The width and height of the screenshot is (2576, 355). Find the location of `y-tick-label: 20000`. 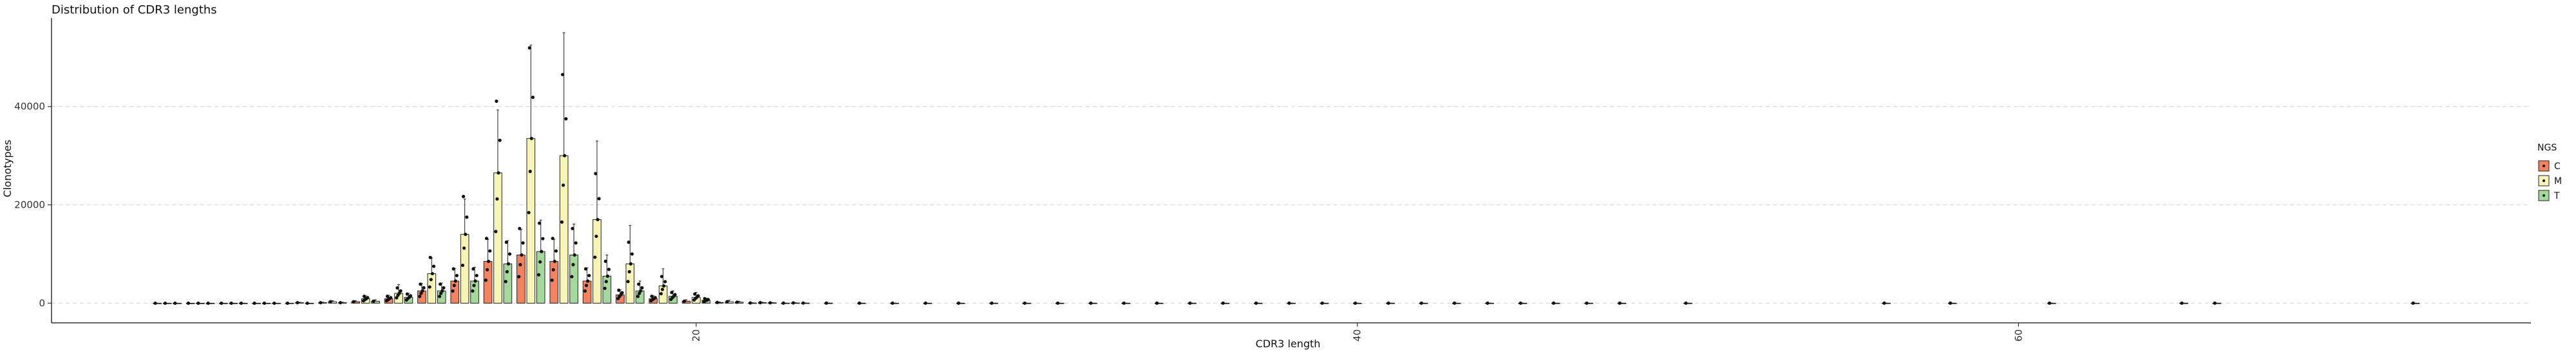

y-tick-label: 20000 is located at coordinates (30, 205).